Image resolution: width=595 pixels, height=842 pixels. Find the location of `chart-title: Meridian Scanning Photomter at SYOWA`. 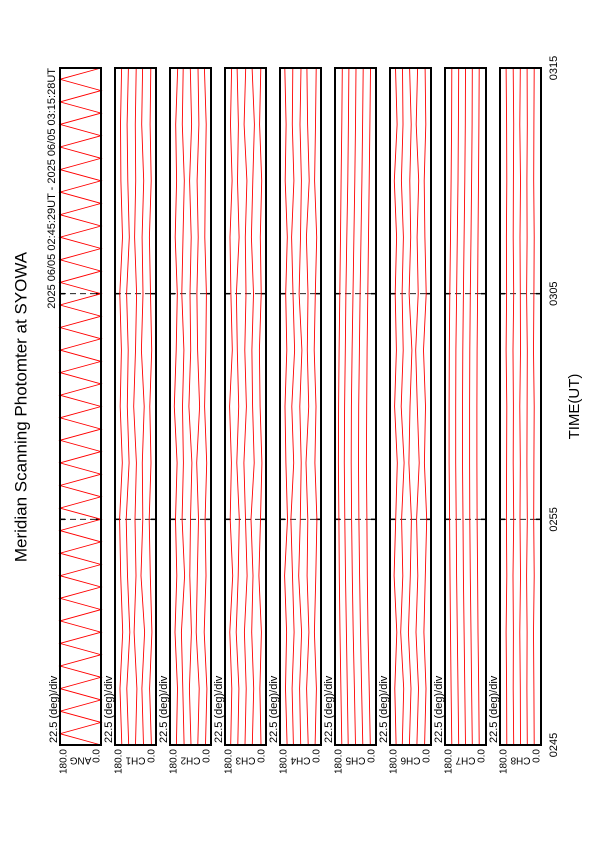

chart-title: Meridian Scanning Photomter at SYOWA is located at coordinates (20, 406).